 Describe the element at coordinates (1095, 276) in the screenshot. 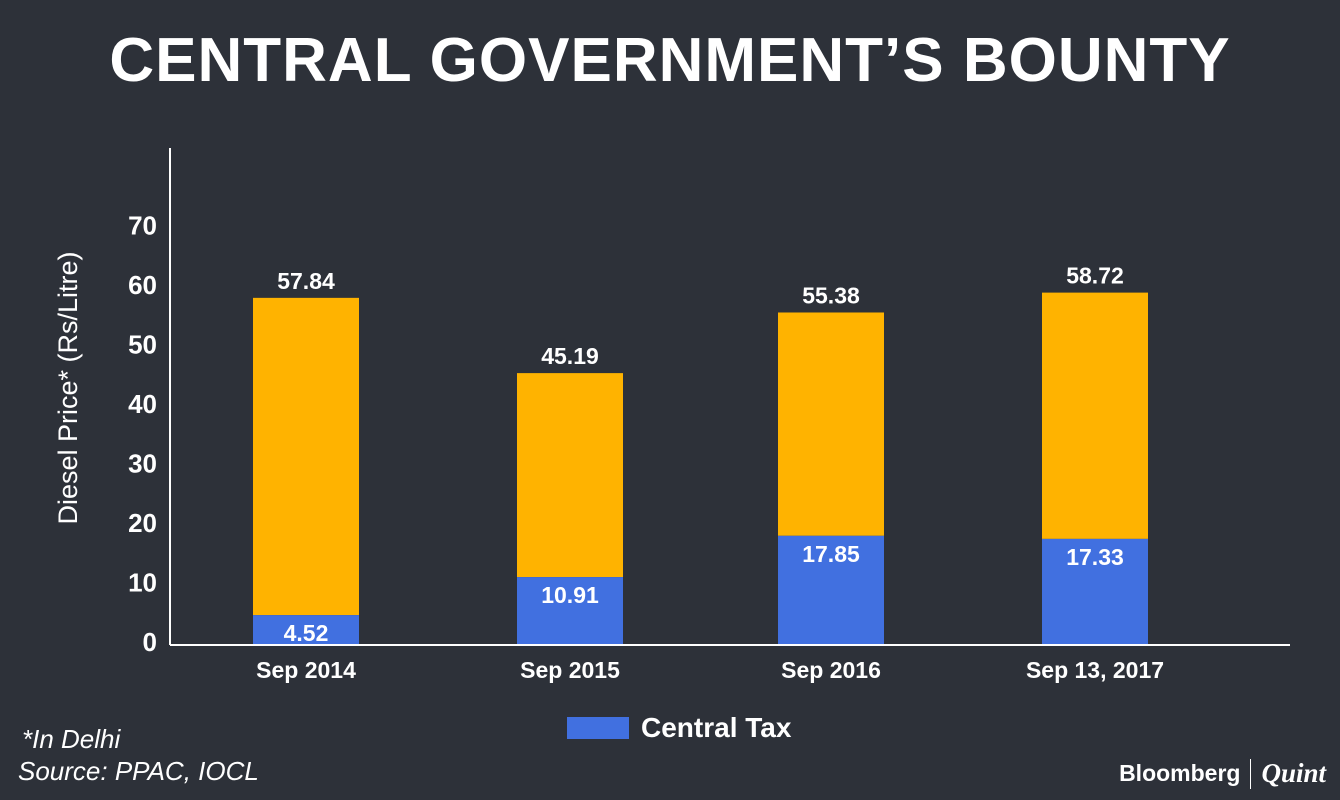

I see `total-value-label: 58.72` at that location.